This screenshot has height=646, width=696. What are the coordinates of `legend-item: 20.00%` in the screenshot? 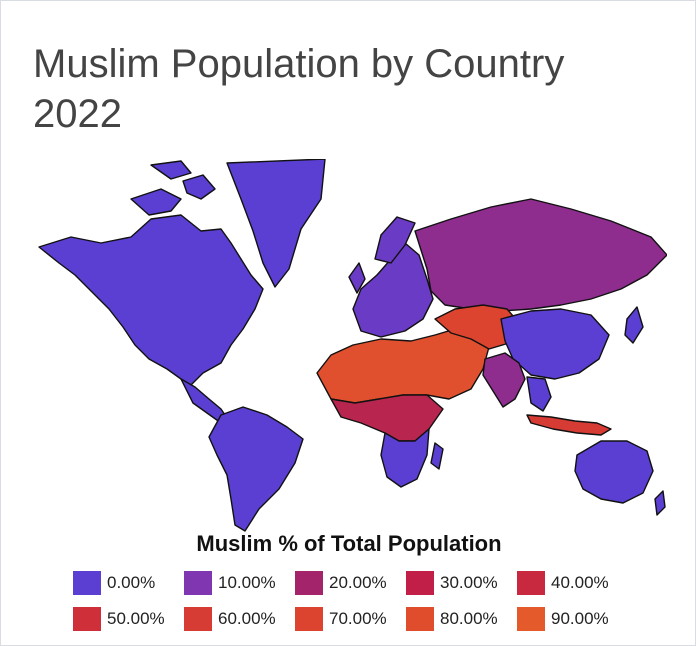 It's located at (350, 583).